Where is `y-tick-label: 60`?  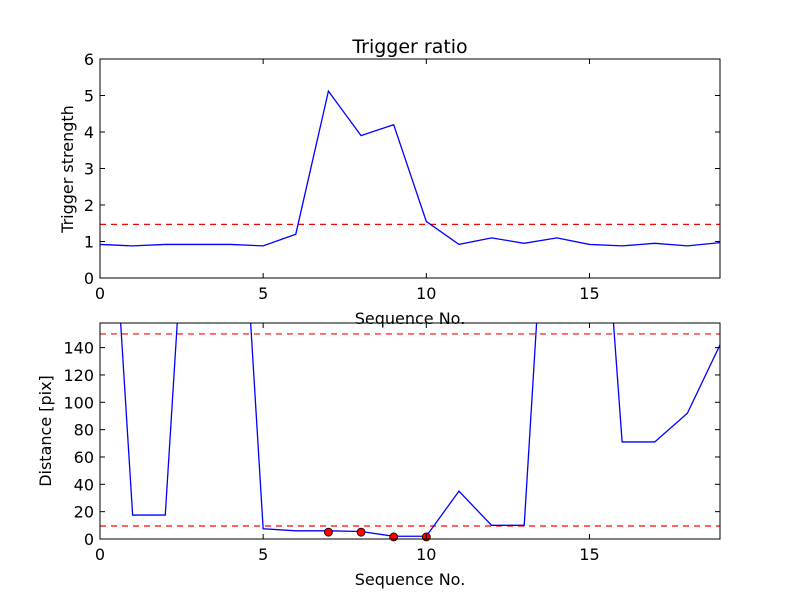
y-tick-label: 60 is located at coordinates (84, 457).